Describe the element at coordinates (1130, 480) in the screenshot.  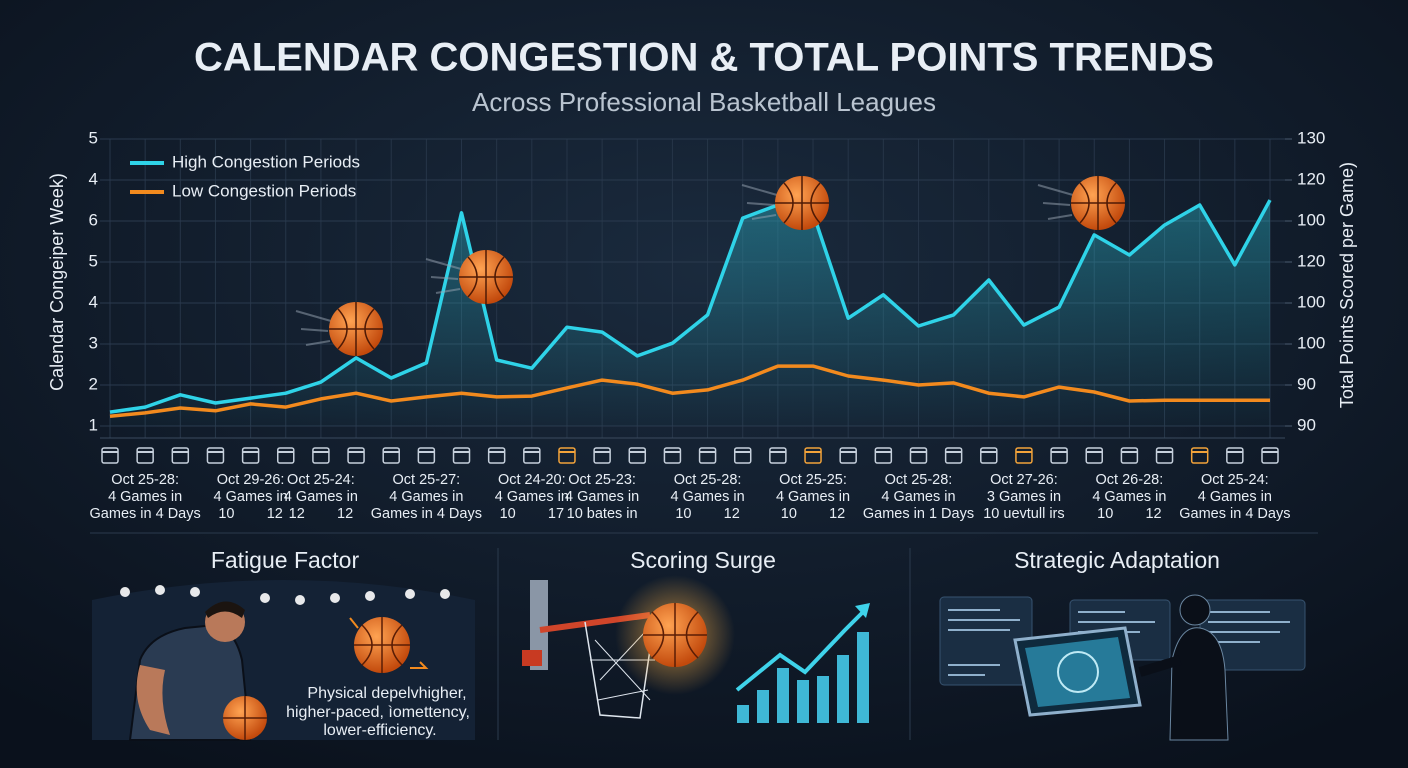
I see `x-tick-label: Oct 26-28:` at that location.